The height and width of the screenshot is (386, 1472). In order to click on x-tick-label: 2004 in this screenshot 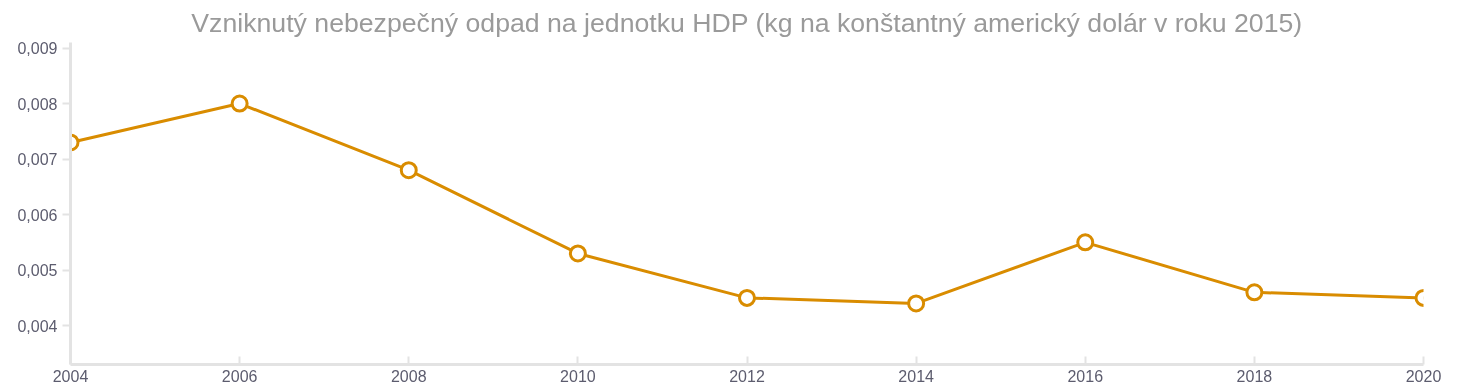, I will do `click(70, 376)`.